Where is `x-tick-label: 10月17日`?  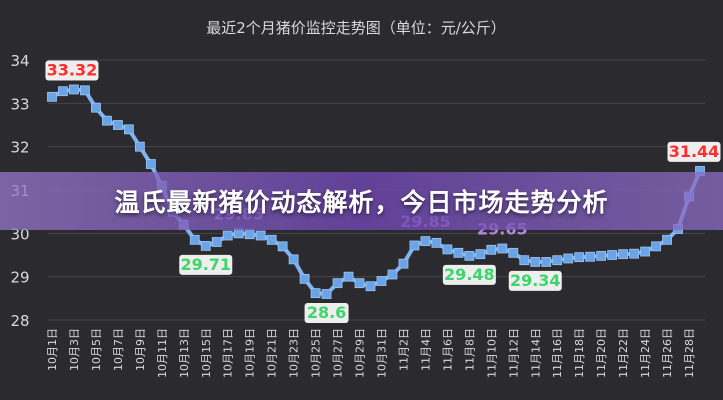
x-tick-label: 10月17日 is located at coordinates (228, 353).